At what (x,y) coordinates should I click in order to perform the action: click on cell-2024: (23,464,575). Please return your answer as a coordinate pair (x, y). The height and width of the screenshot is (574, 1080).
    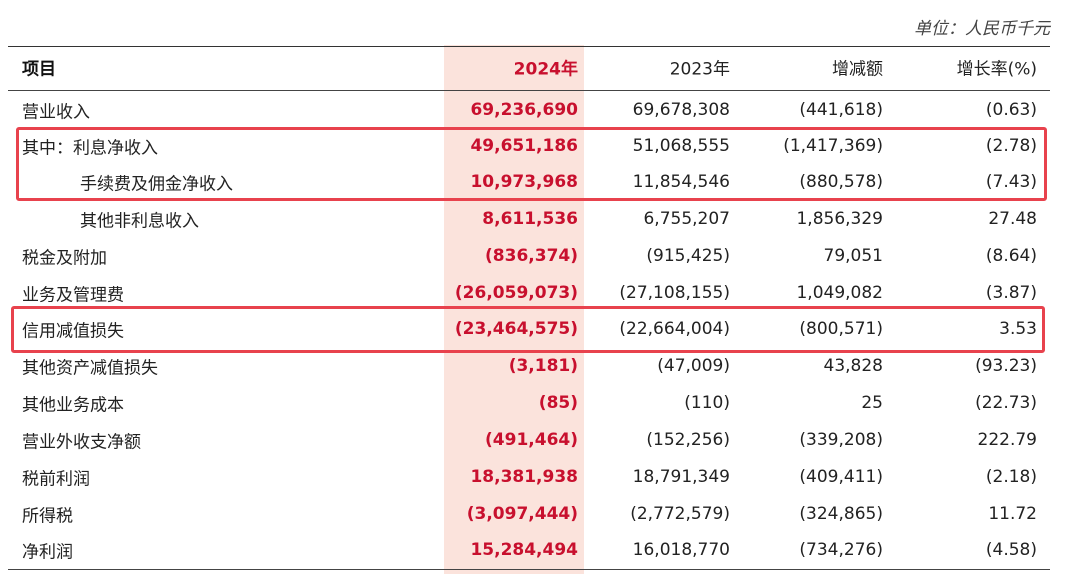
    Looking at the image, I should click on (516, 329).